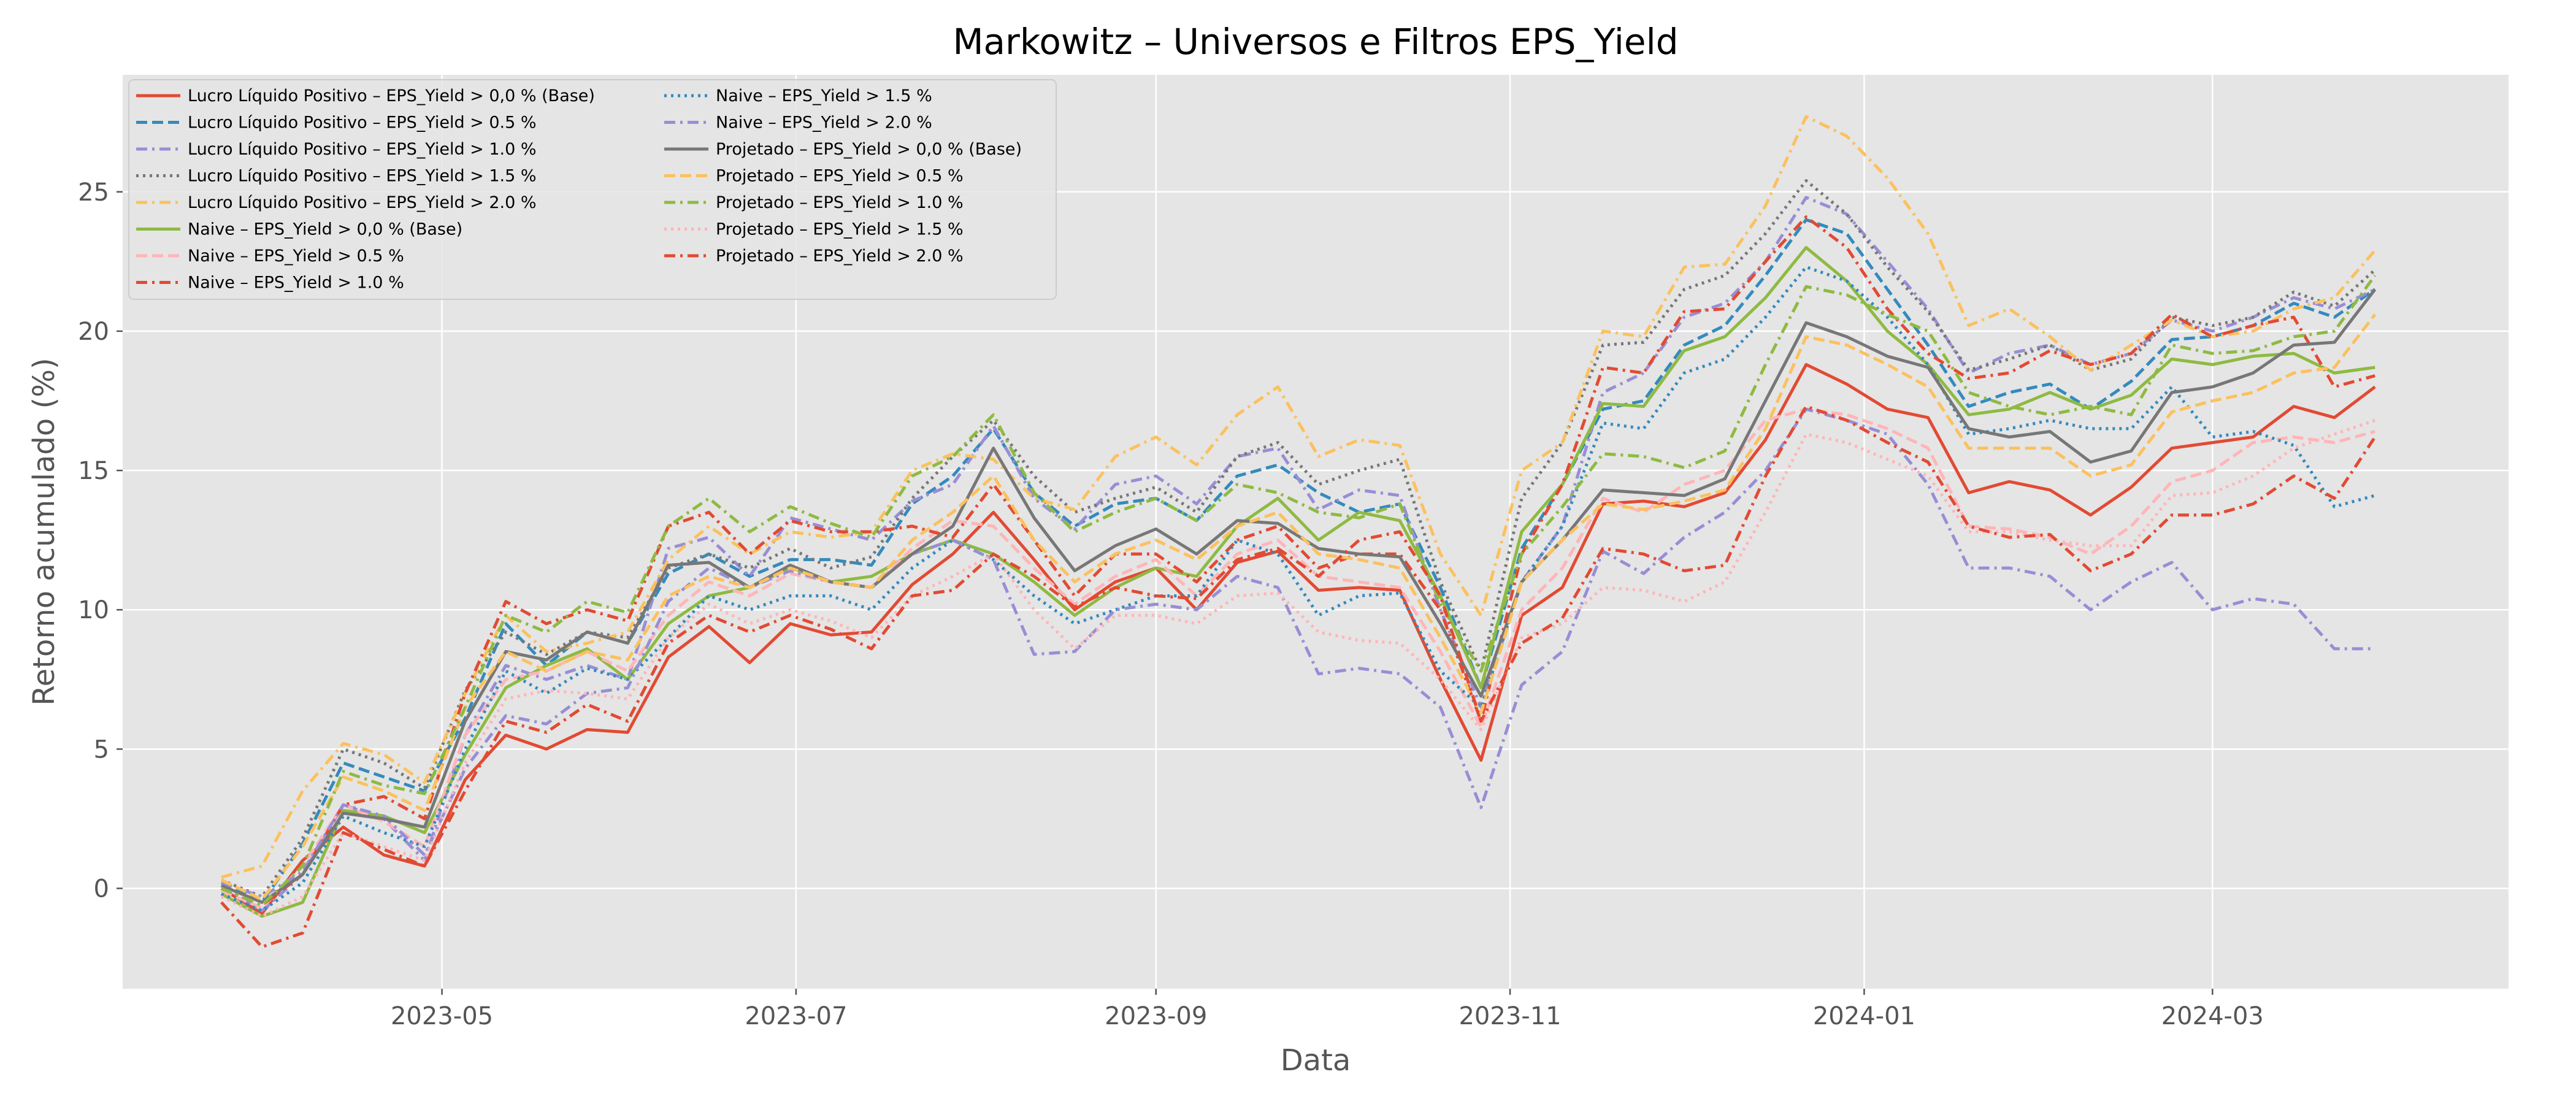  What do you see at coordinates (1316, 1060) in the screenshot?
I see `x-axis-label: Data` at bounding box center [1316, 1060].